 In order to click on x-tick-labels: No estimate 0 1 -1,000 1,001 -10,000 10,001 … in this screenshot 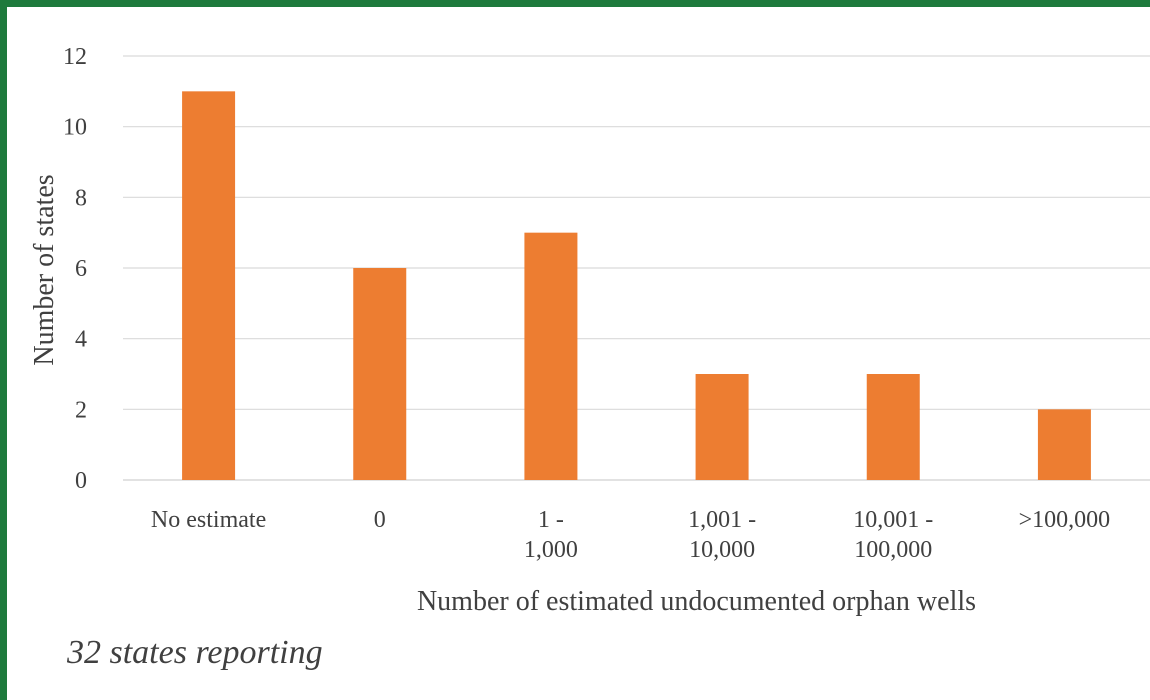, I will do `click(630, 535)`.